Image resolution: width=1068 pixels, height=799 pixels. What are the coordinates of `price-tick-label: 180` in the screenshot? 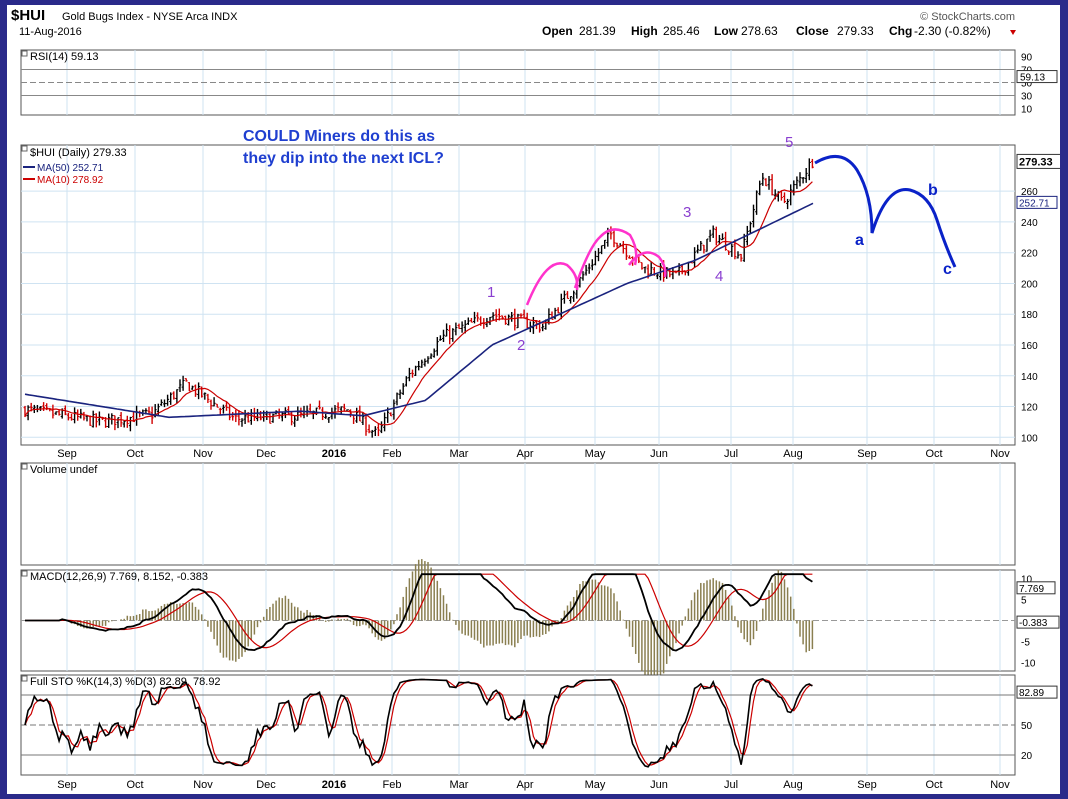 It's located at (1029, 315).